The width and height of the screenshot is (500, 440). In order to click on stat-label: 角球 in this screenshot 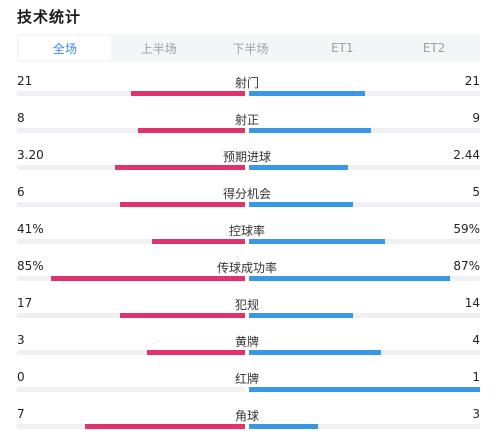, I will do `click(246, 416)`.